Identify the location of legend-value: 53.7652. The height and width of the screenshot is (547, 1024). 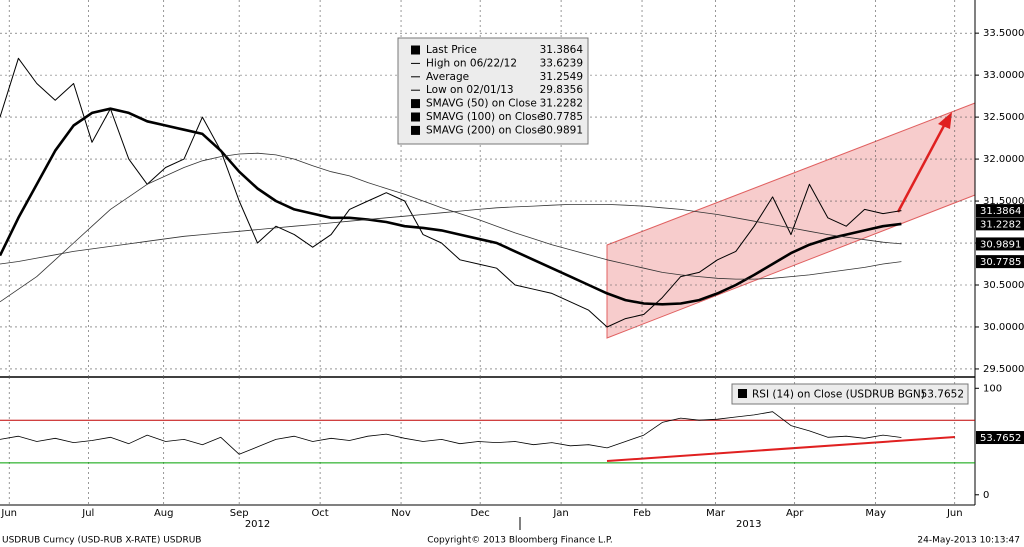
(942, 395).